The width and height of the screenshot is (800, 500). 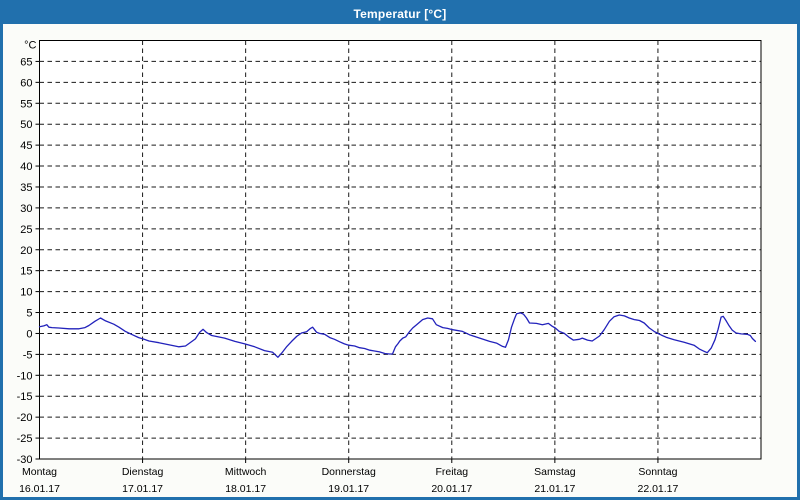 What do you see at coordinates (25, 397) in the screenshot?
I see `y-tick-label: -15` at bounding box center [25, 397].